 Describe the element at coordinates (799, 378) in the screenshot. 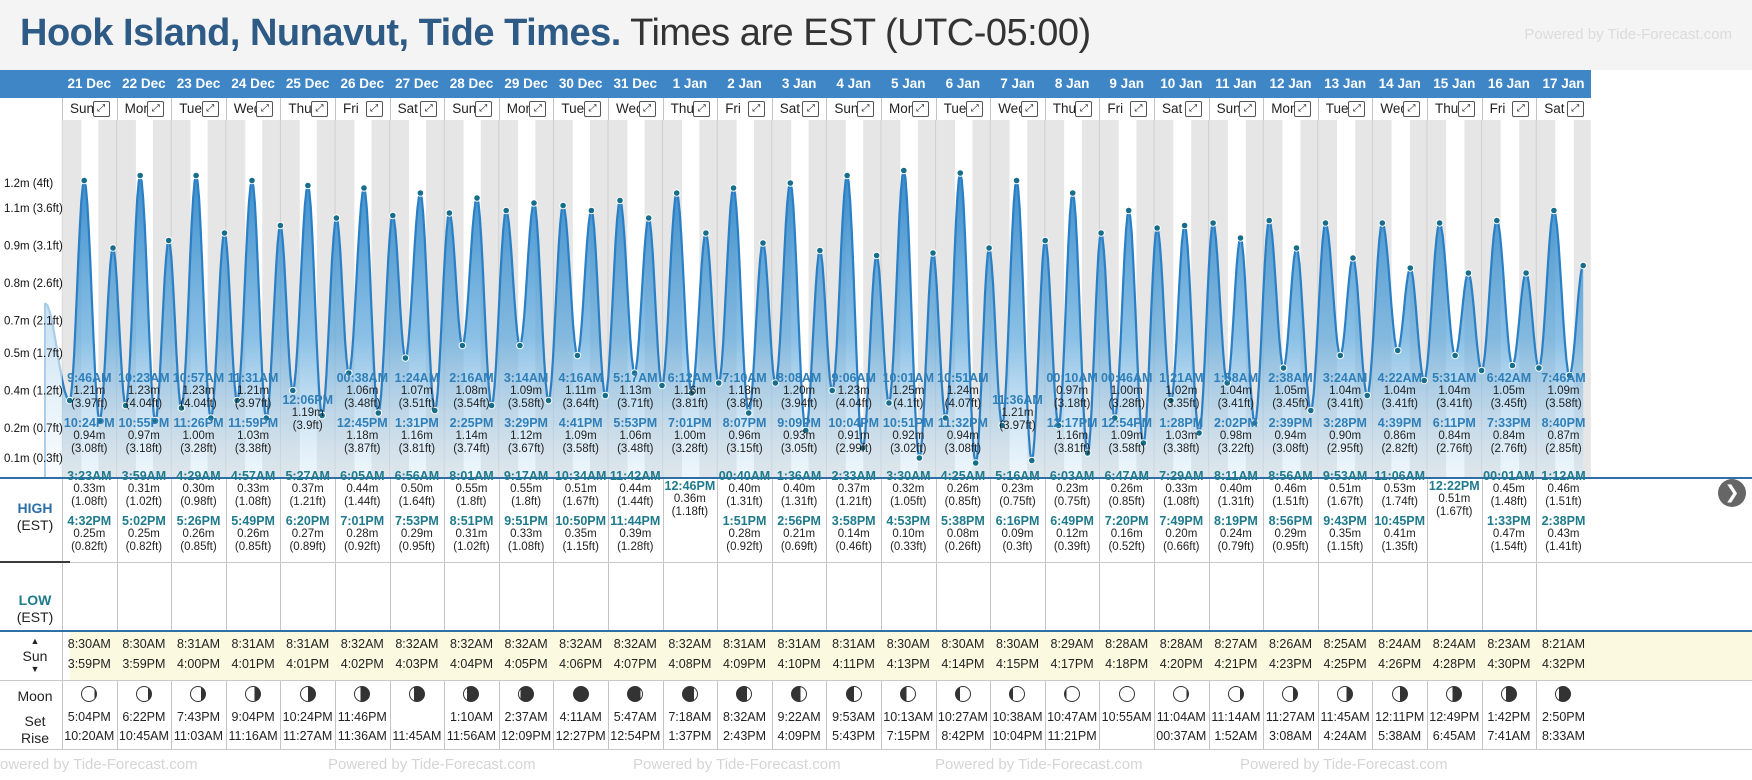

I see `high-tide-time: 8:08AM` at that location.